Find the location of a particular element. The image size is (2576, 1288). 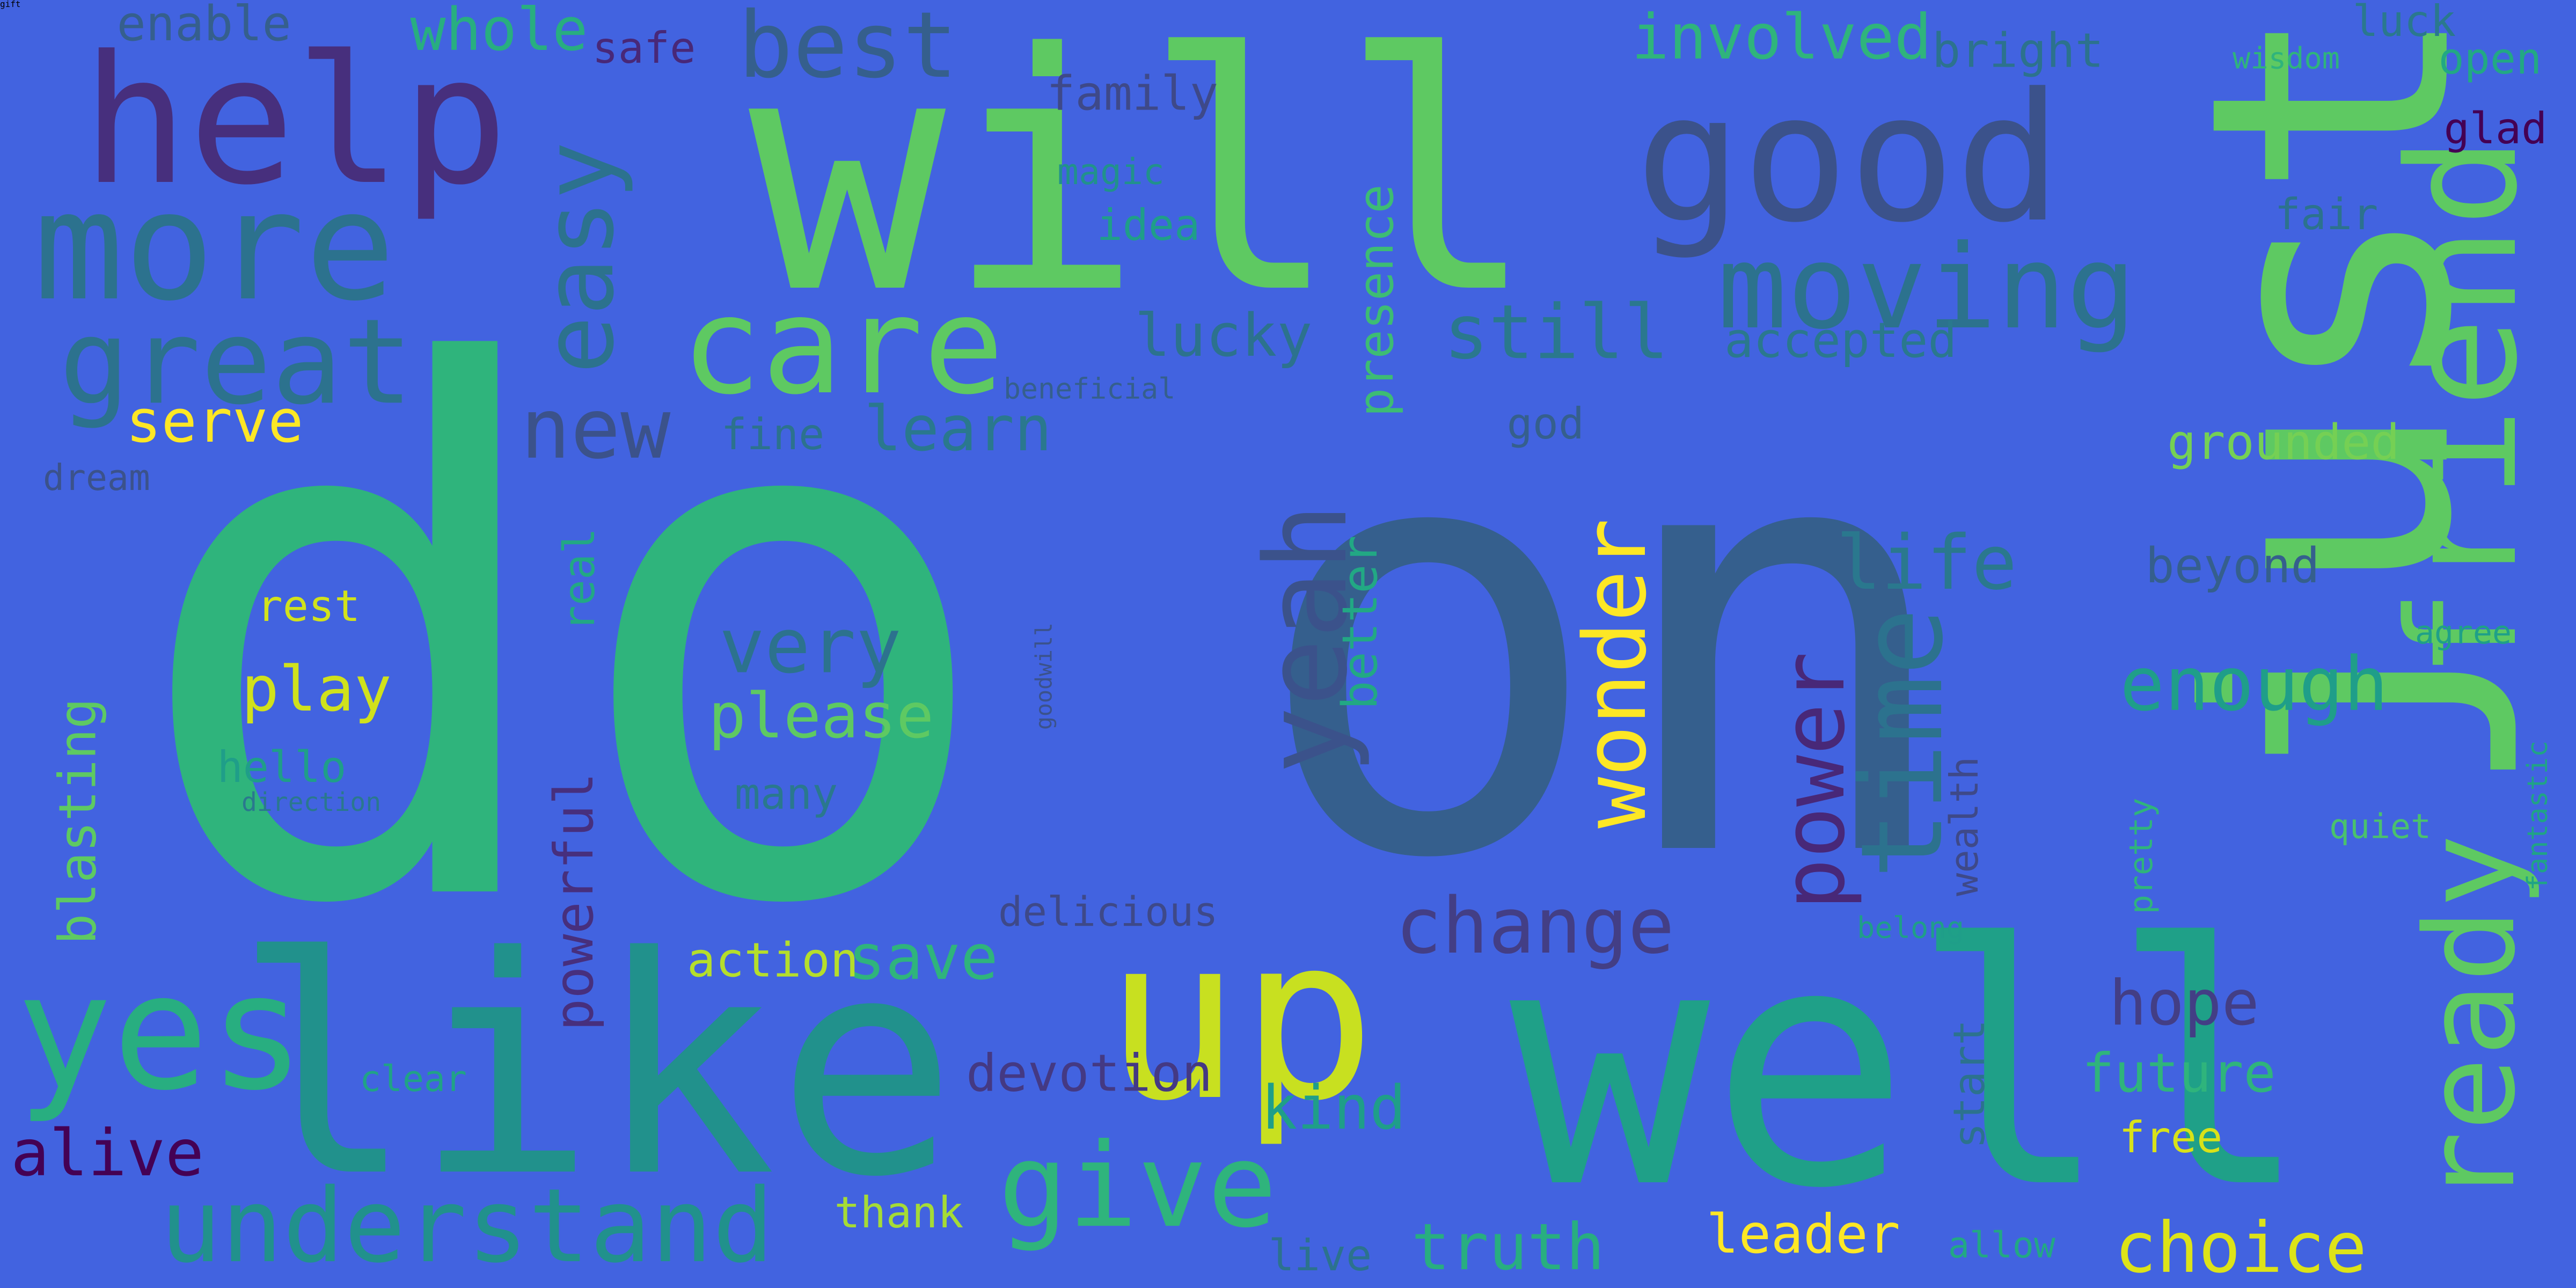

word-fantastic: fantastic is located at coordinates (2538, 815).